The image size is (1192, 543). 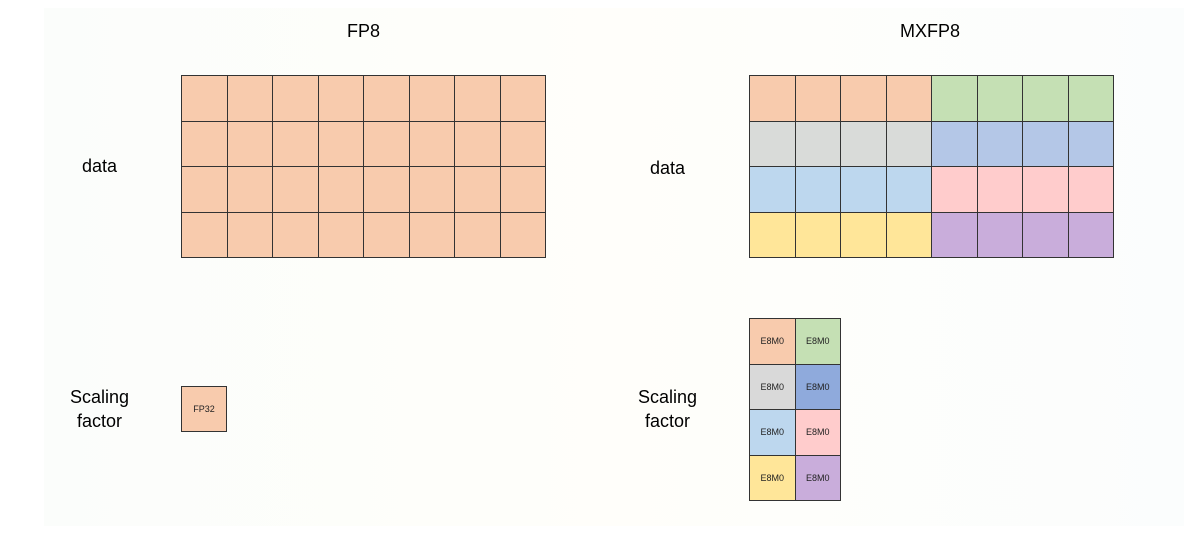 I want to click on mxfp8-scaling-label-line1: Scaling, so click(x=668, y=397).